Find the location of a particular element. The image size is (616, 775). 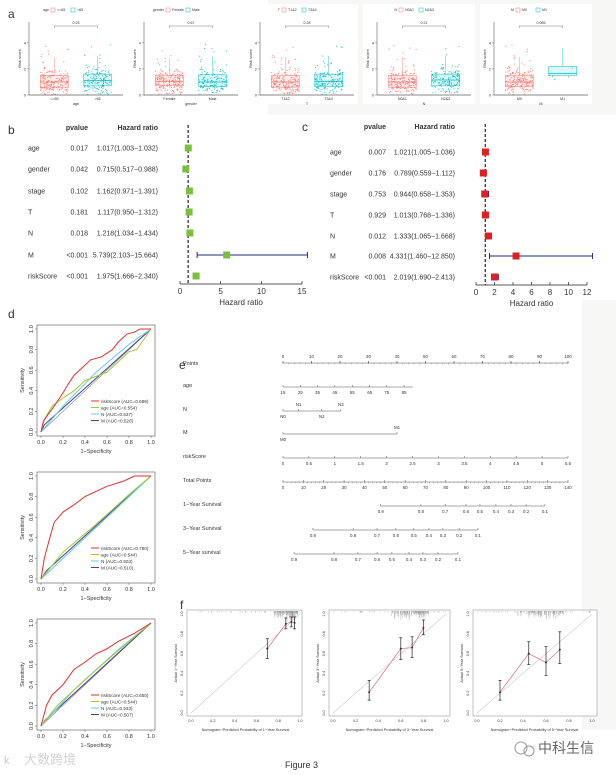

header-hazard-ratio: Hazard ratio is located at coordinates (435, 127).